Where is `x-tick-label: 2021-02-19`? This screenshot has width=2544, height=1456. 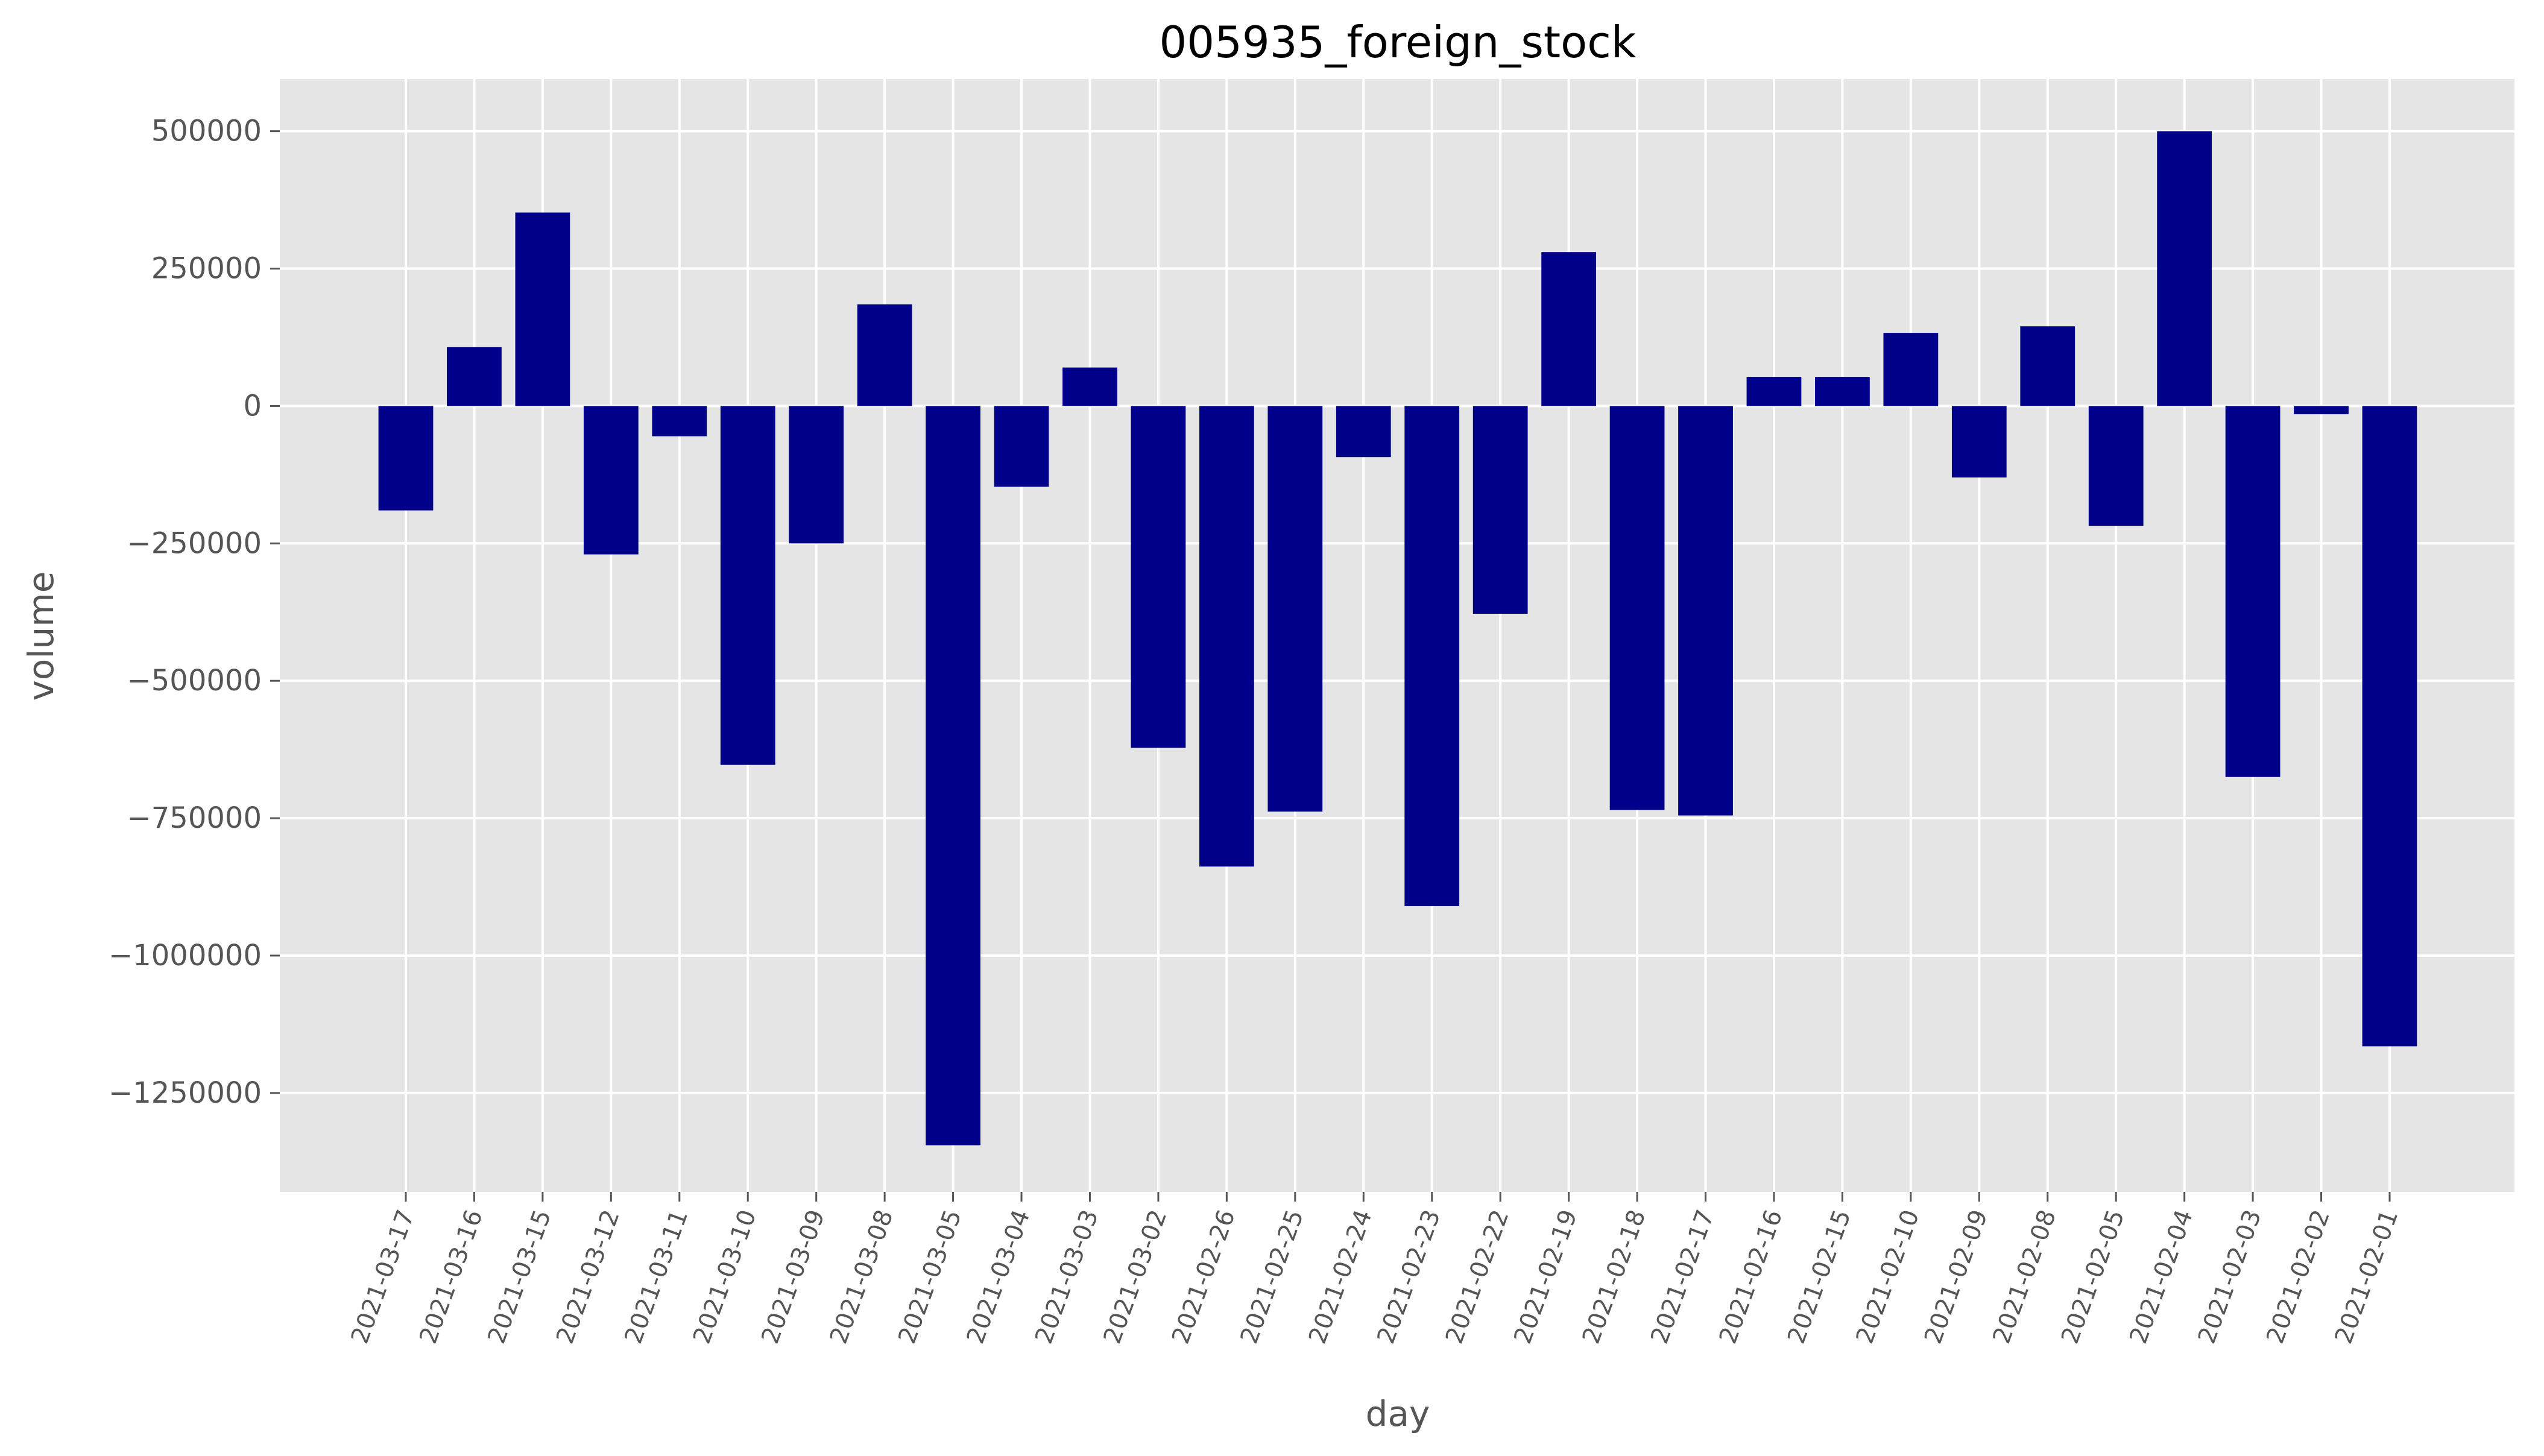
x-tick-label: 2021-02-19 is located at coordinates (1546, 1277).